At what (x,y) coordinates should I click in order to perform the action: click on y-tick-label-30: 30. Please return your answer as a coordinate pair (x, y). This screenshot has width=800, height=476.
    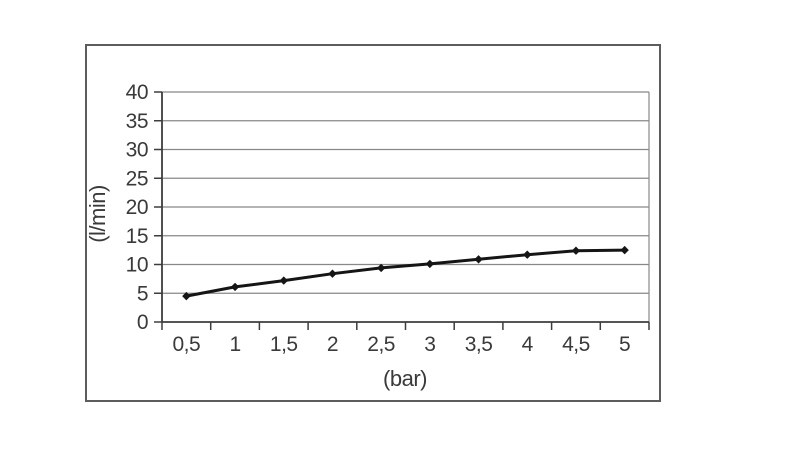
    Looking at the image, I should click on (137, 150).